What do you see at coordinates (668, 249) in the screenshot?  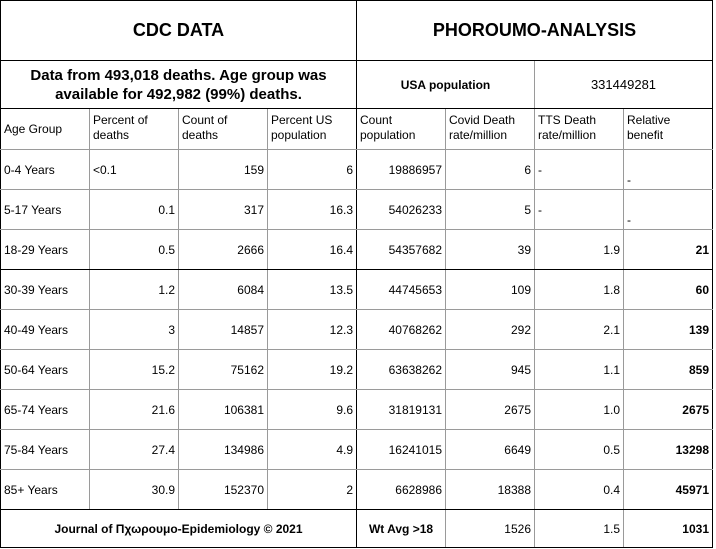 I see `cell-relative-benefit: 21` at bounding box center [668, 249].